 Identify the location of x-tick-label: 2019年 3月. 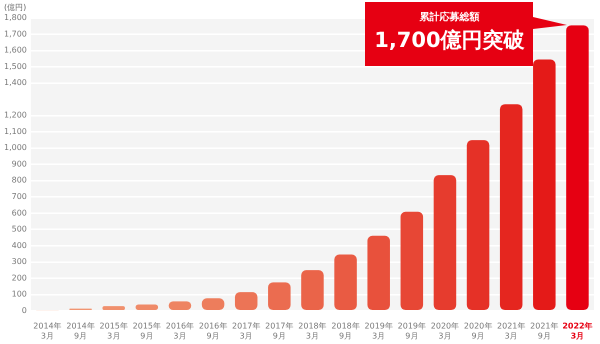
(378, 331).